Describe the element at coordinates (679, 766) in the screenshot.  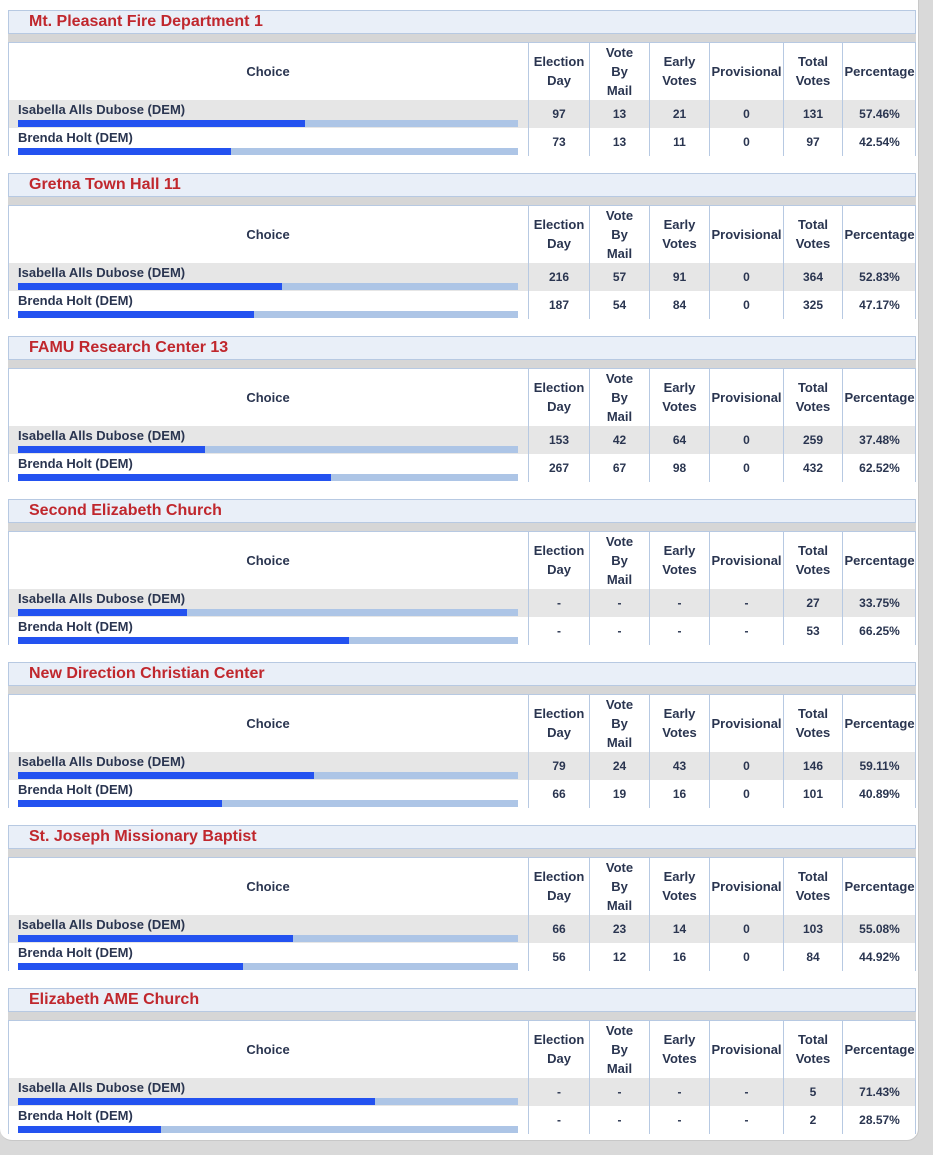
I see `vote-count: 43` at that location.